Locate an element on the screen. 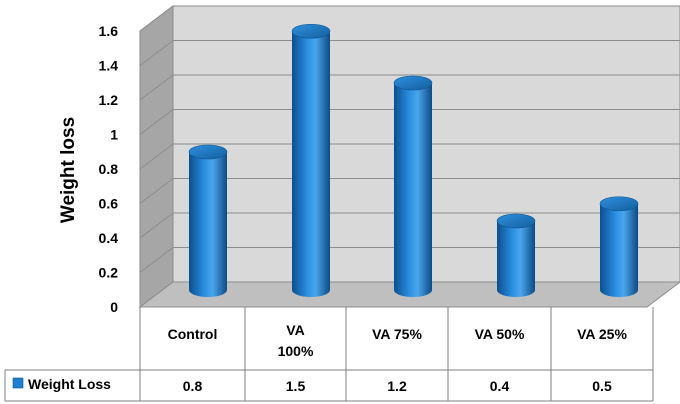 This screenshot has width=680, height=404. x-tick-label: VA 50% is located at coordinates (500, 334).